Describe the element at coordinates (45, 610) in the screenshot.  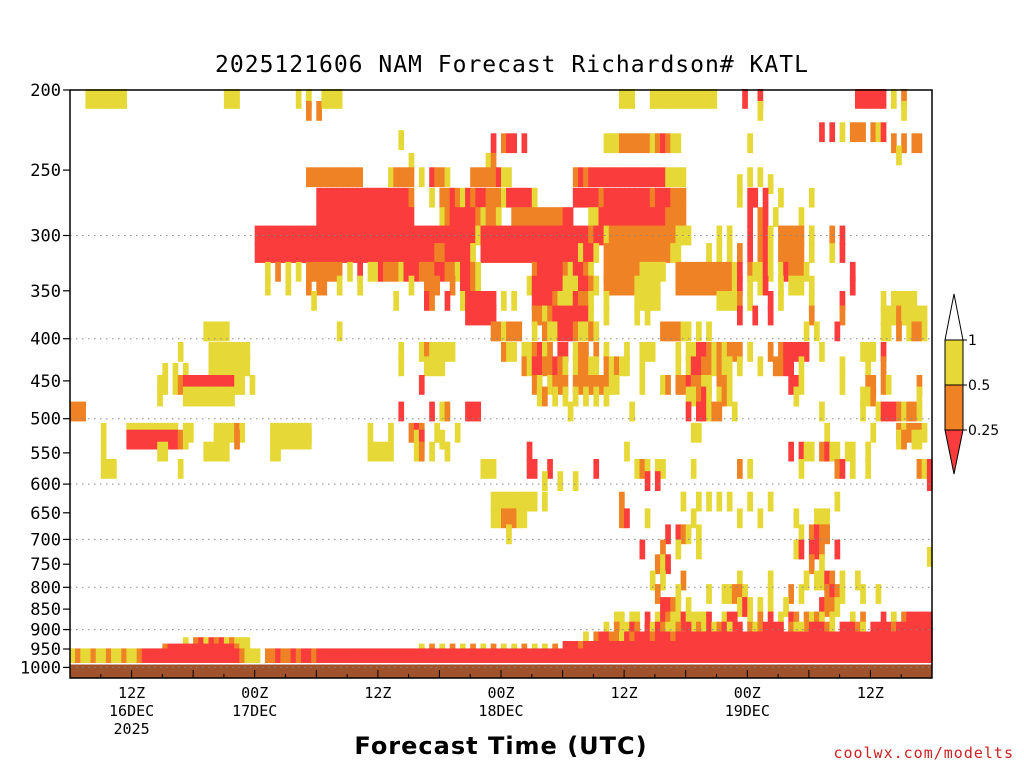
I see `y-tick-label: 850` at that location.